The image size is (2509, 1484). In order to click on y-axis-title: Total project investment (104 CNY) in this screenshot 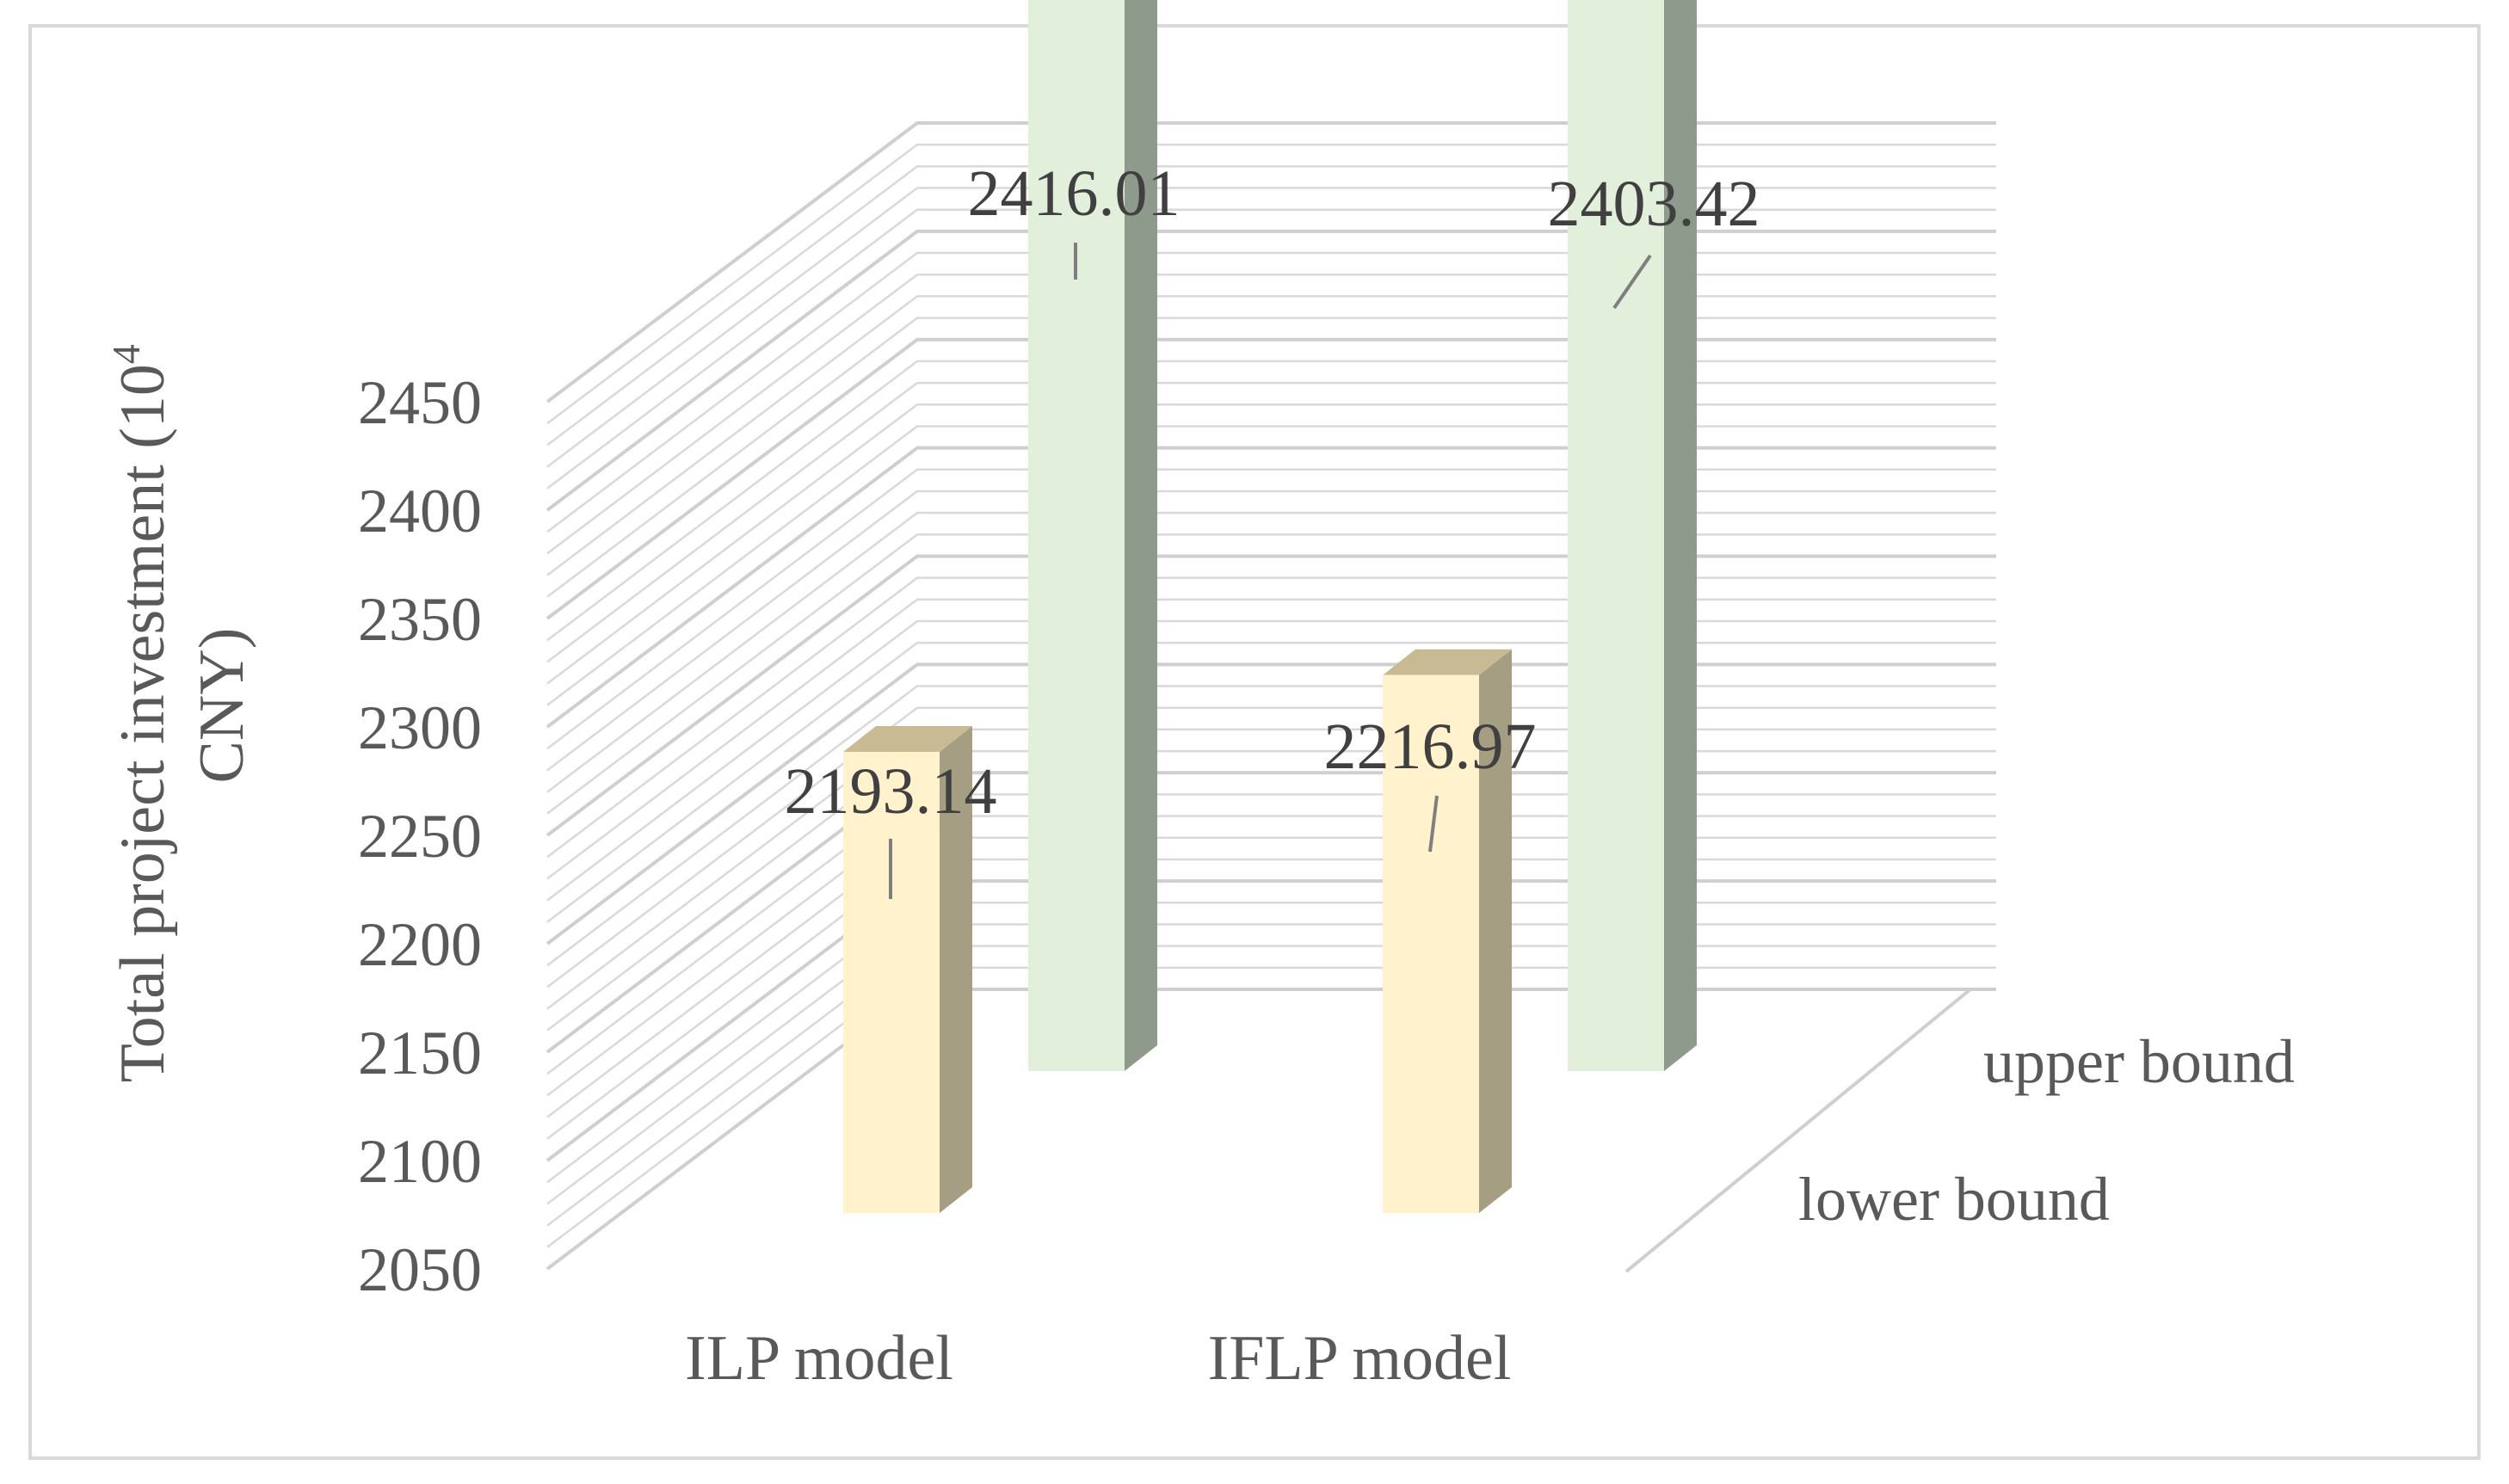, I will do `click(170, 706)`.